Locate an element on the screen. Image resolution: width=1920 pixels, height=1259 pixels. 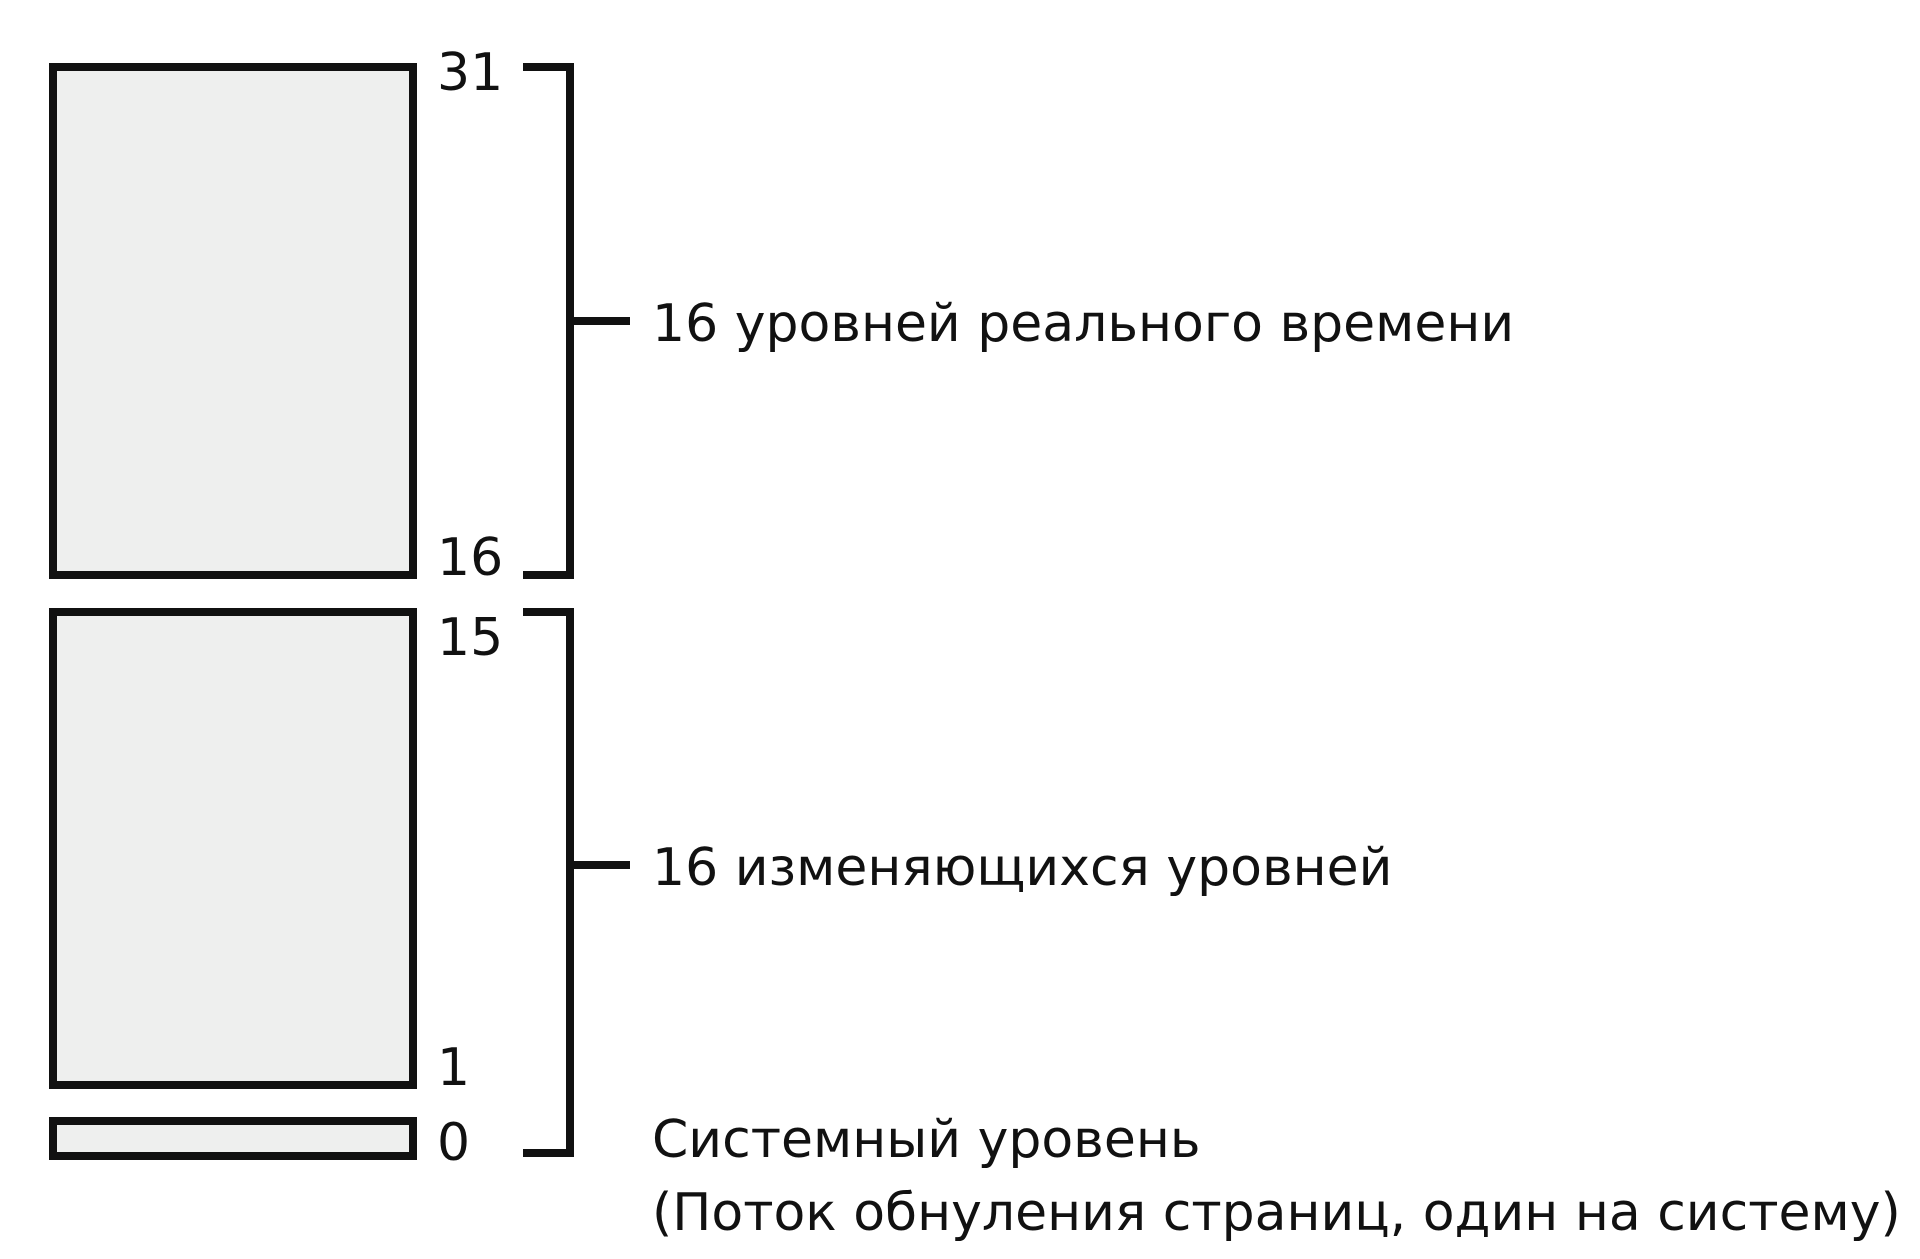
level-16-label: 16 is located at coordinates (470, 558).